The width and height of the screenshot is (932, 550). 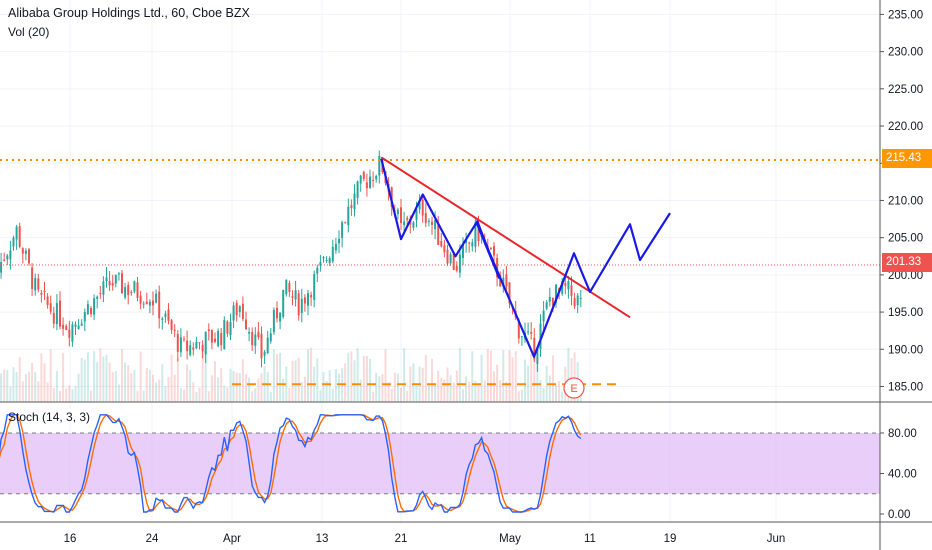 What do you see at coordinates (905, 388) in the screenshot?
I see `price-tick-label: 185.00` at bounding box center [905, 388].